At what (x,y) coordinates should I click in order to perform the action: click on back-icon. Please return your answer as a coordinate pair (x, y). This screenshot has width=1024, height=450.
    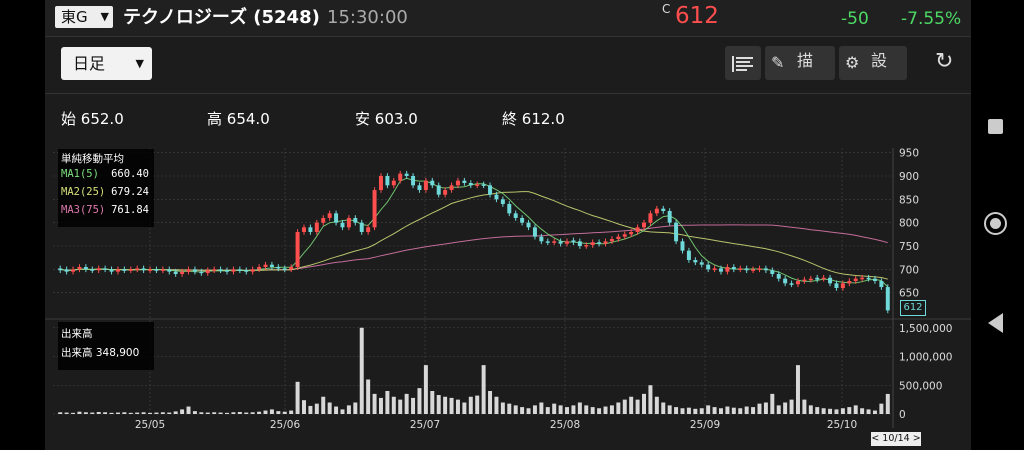
    Looking at the image, I should click on (995, 323).